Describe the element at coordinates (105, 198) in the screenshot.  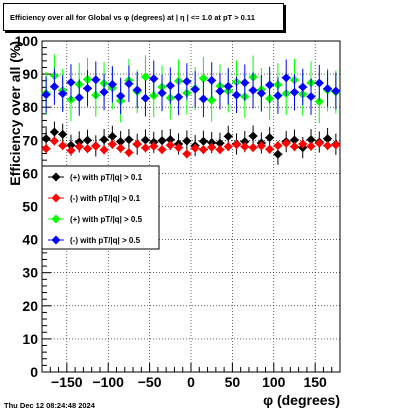
I see `legend-label: (-) with pT/|q| > 0.1` at that location.